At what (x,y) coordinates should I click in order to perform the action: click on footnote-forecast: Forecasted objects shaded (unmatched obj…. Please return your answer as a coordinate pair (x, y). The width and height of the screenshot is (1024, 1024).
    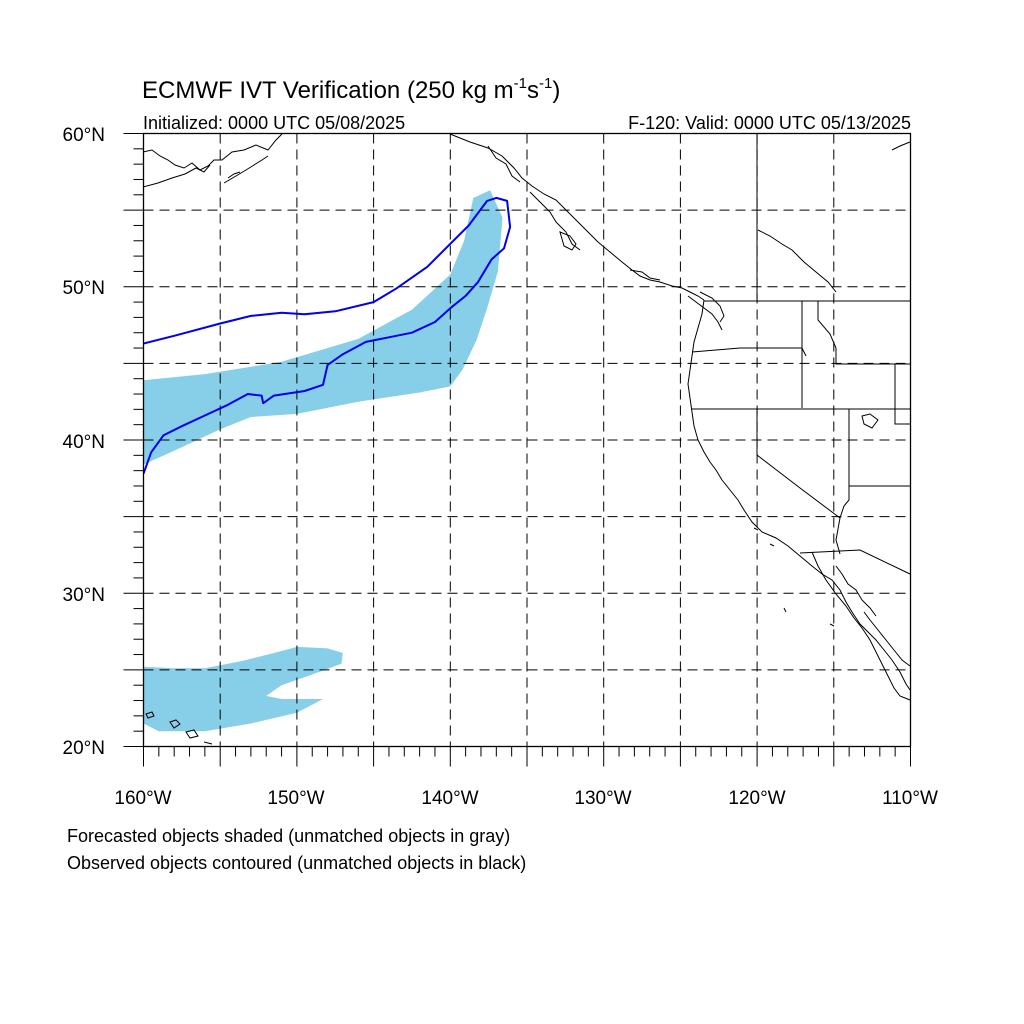
    Looking at the image, I should click on (289, 836).